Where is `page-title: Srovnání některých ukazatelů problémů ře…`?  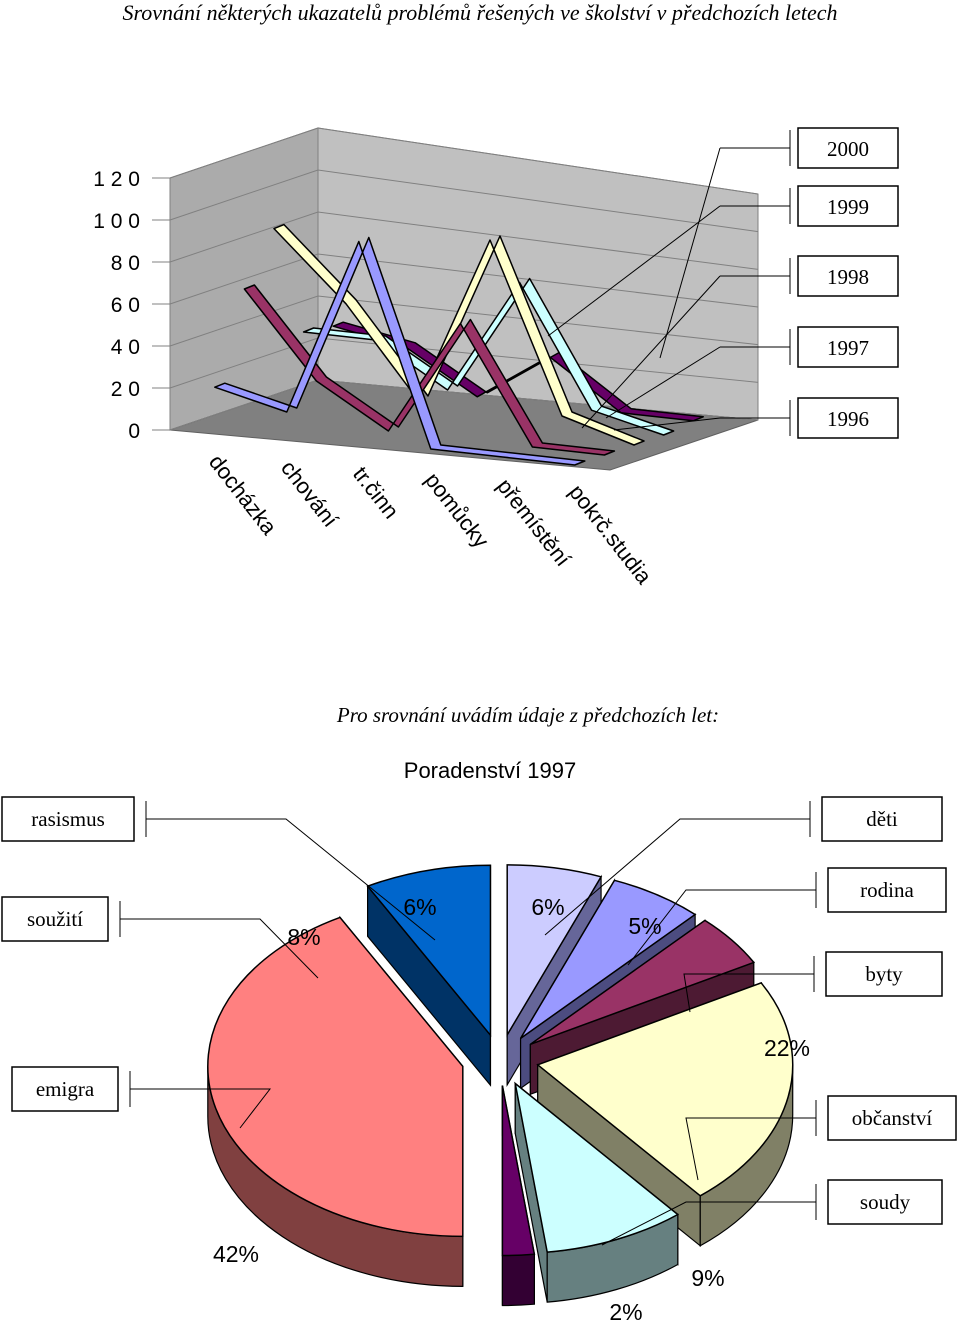 page-title: Srovnání některých ukazatelů problémů ře… is located at coordinates (480, 12).